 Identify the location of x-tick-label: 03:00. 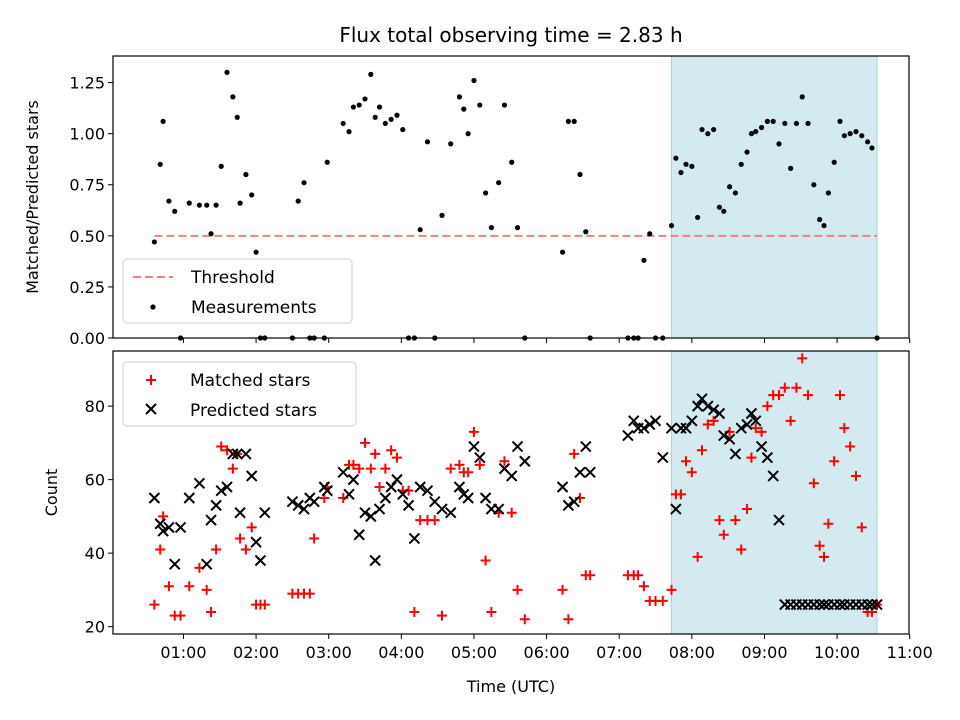
(329, 652).